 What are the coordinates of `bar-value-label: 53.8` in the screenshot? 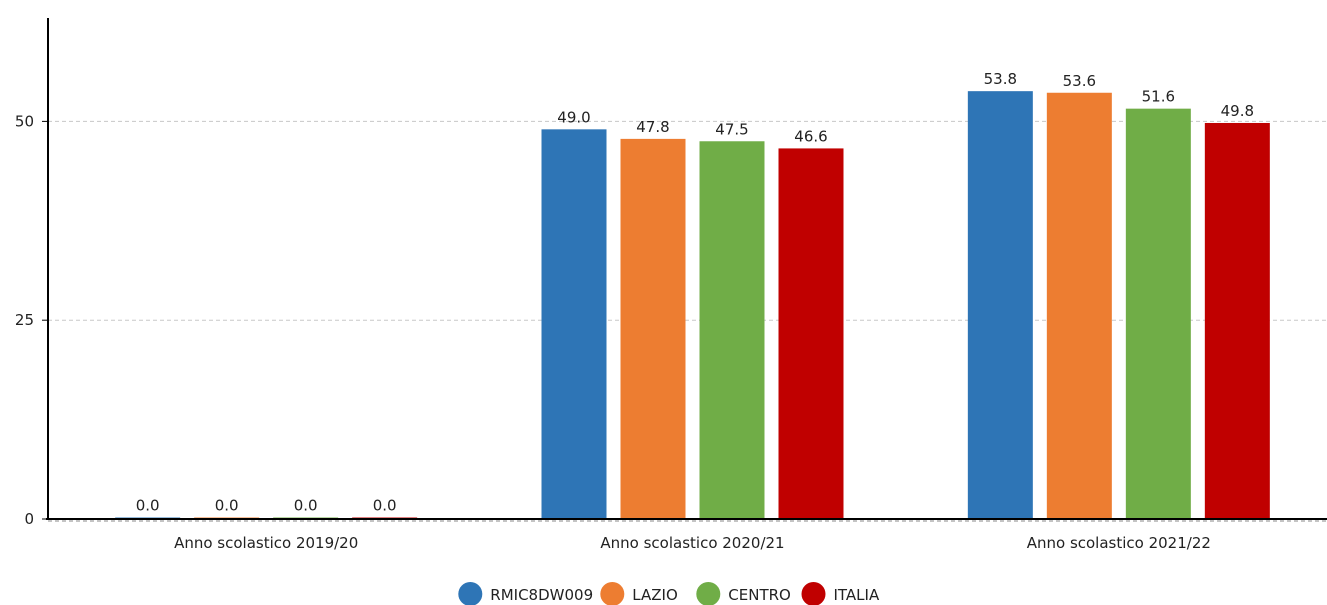 It's located at (1000, 79).